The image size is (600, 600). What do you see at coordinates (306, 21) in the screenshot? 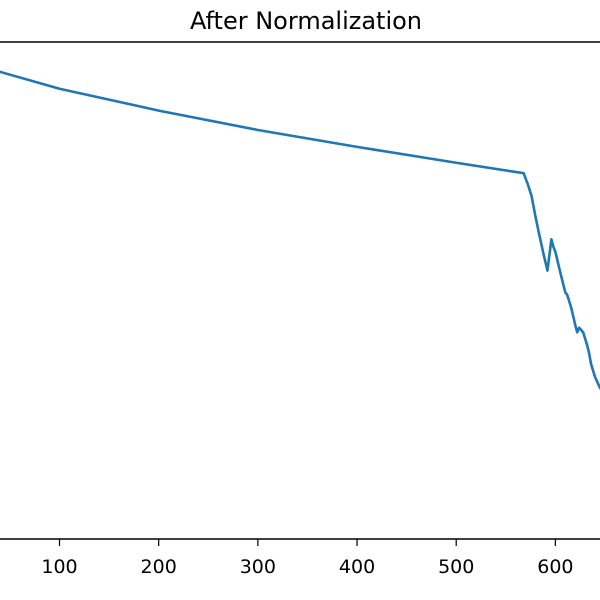
I see `chart-title: After Normalization` at bounding box center [306, 21].